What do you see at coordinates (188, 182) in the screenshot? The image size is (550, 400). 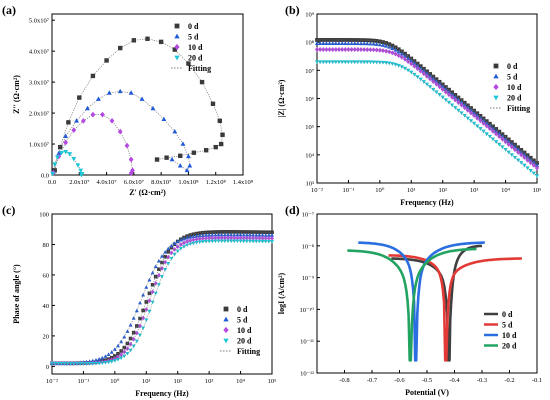 I see `x-tick-label: 1.0x10⁸` at bounding box center [188, 182].